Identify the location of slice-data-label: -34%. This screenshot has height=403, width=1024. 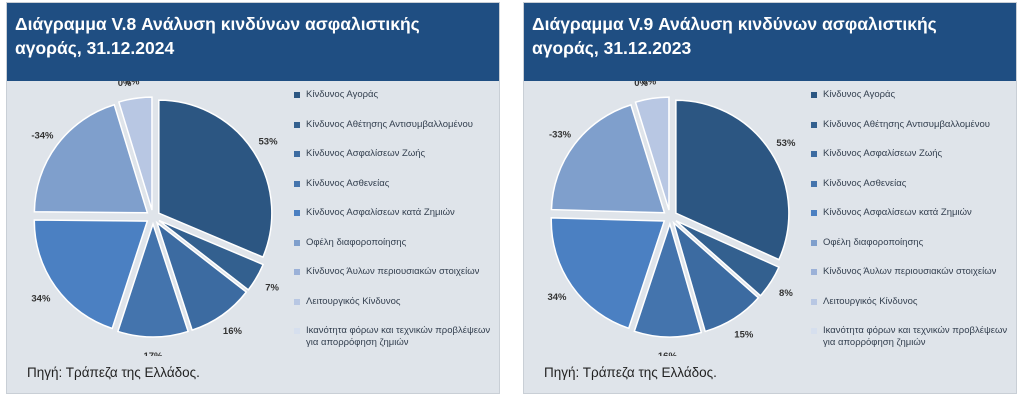
(42, 135).